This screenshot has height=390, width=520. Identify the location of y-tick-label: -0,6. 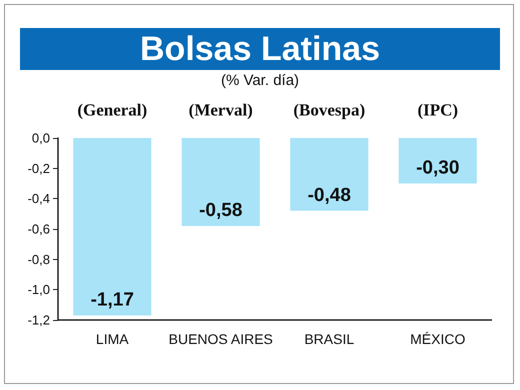
(39, 229).